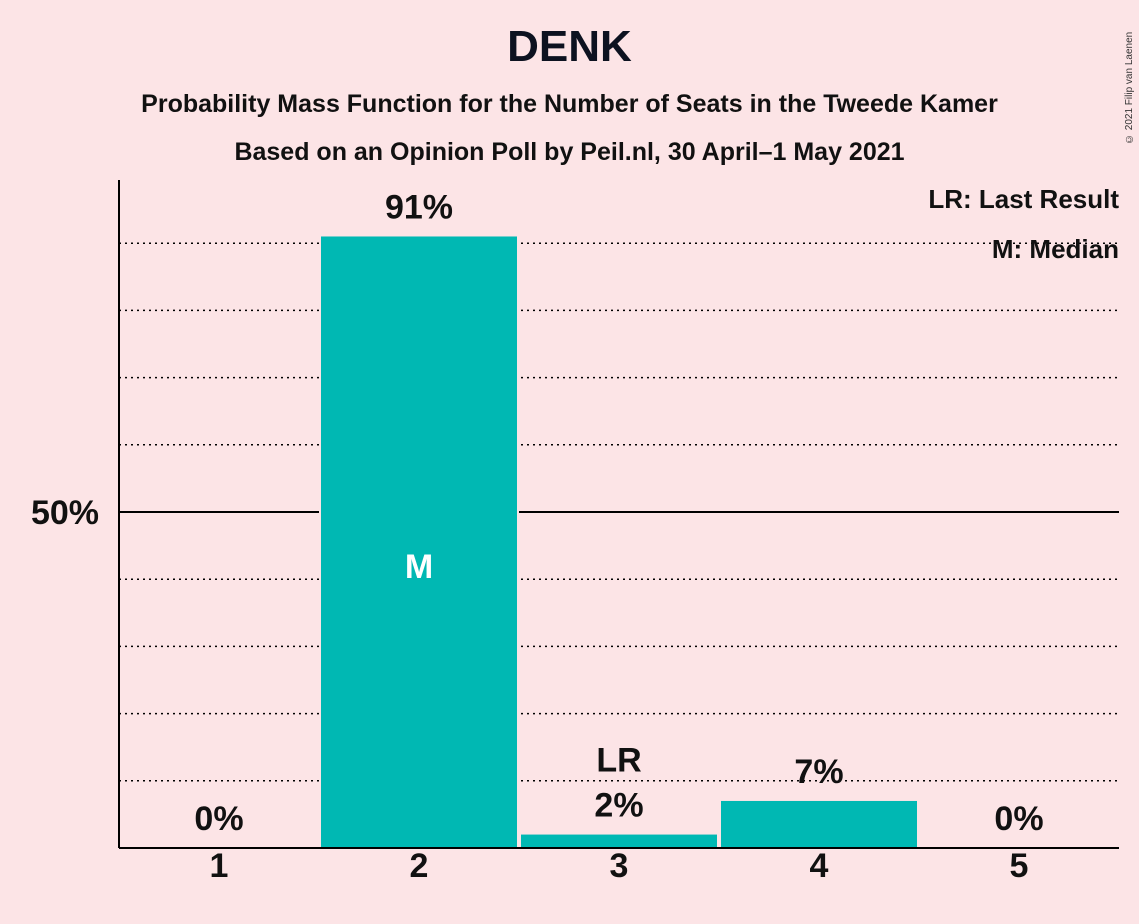 The height and width of the screenshot is (924, 1139). What do you see at coordinates (818, 772) in the screenshot?
I see `value-label-4: 7%` at bounding box center [818, 772].